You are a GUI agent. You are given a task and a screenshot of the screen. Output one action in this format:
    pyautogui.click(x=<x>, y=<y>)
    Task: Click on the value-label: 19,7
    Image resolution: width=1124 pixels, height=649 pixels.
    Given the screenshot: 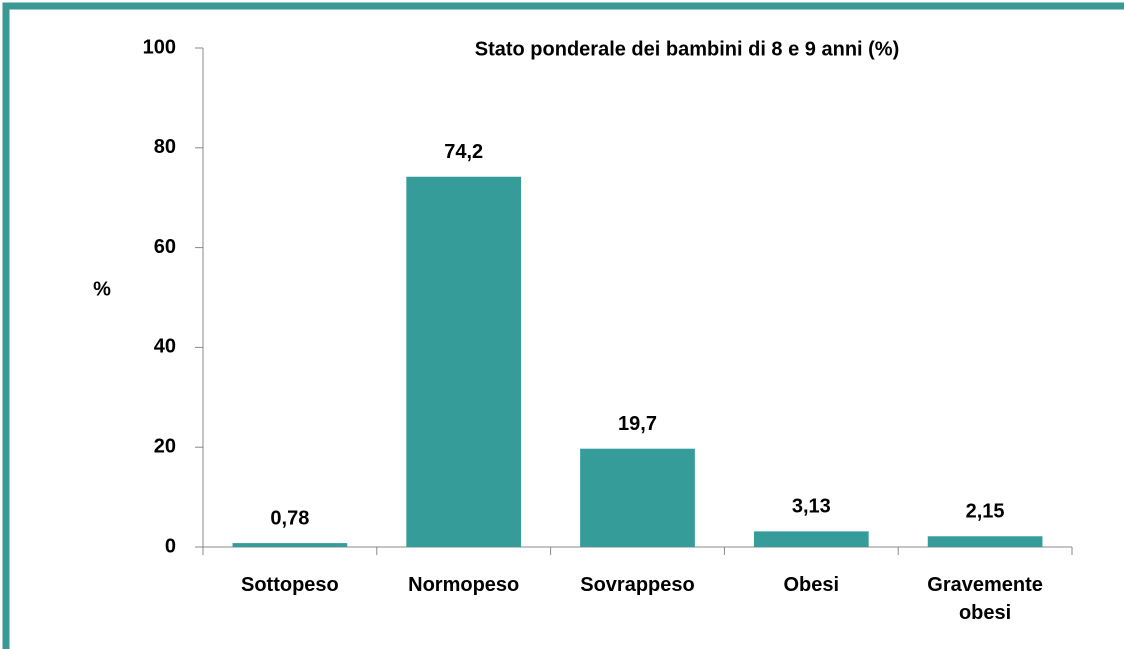 What is the action you would take?
    pyautogui.click(x=637, y=424)
    